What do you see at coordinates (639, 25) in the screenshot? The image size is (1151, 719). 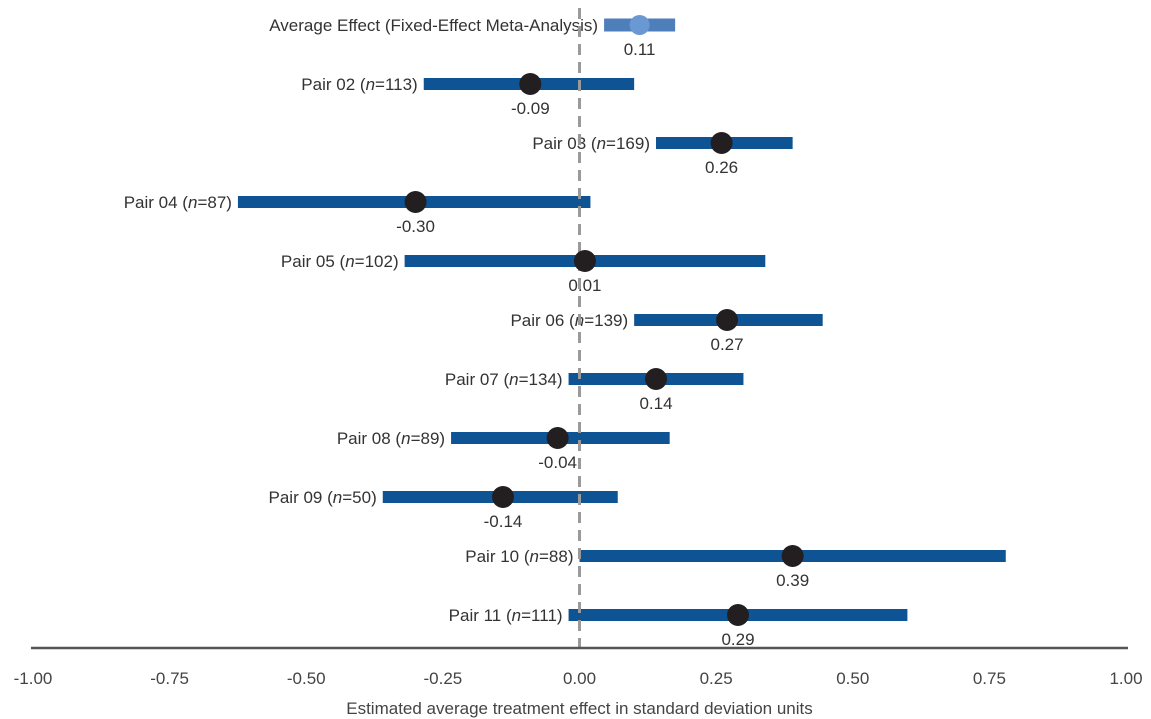 I see `point-estimate-average-effect` at bounding box center [639, 25].